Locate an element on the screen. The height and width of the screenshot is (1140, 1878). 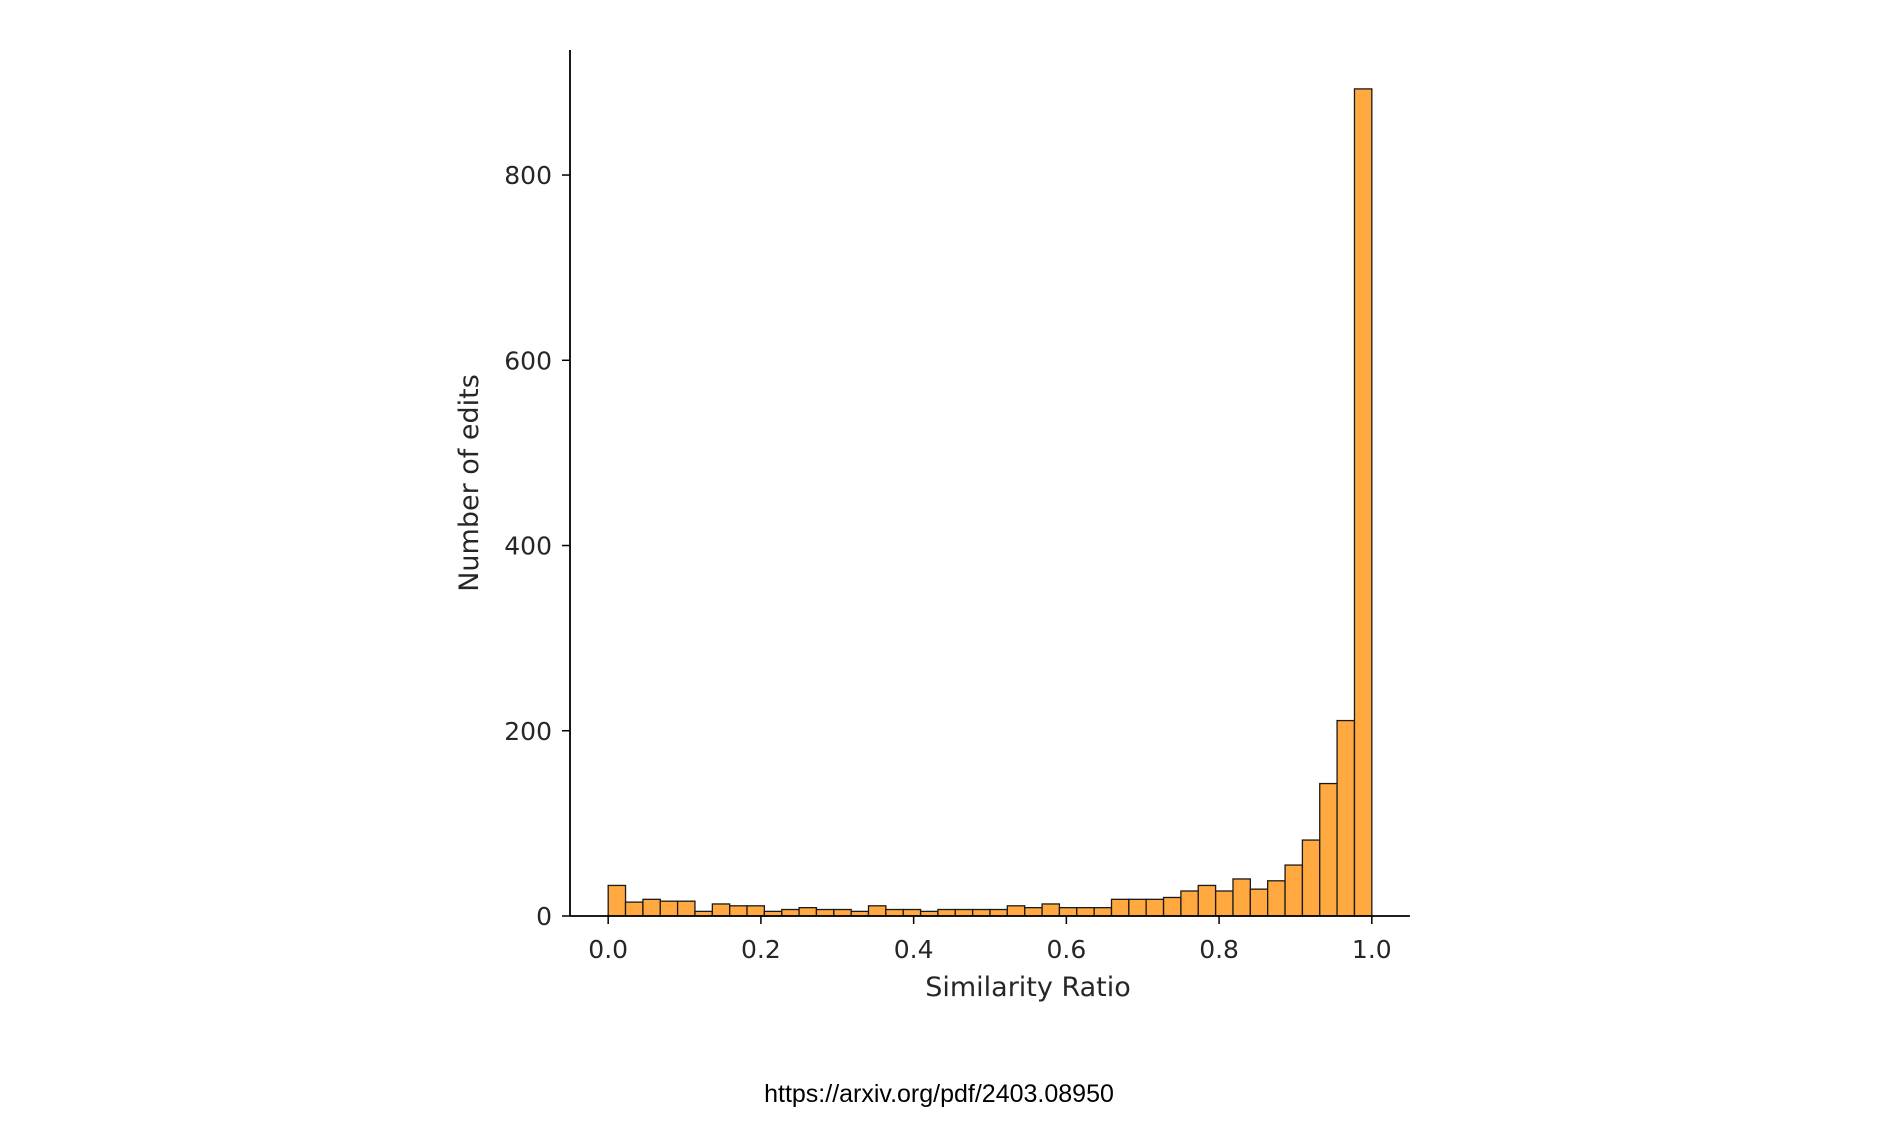
x-tick-label: 0.0 is located at coordinates (608, 949).